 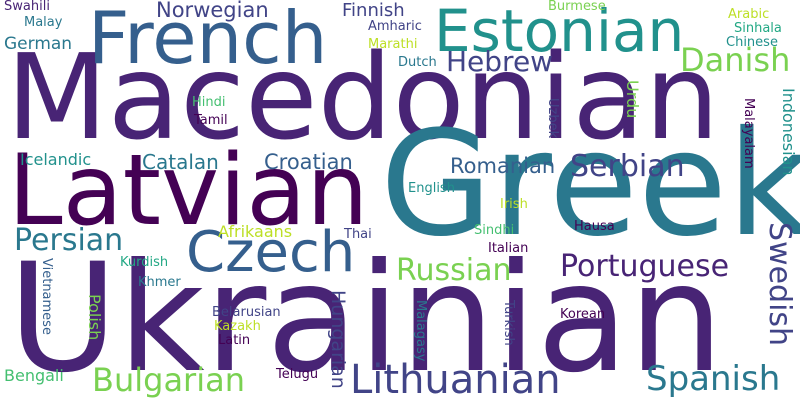 What do you see at coordinates (420, 331) in the screenshot?
I see `word-malagasy: Malagasy` at bounding box center [420, 331].